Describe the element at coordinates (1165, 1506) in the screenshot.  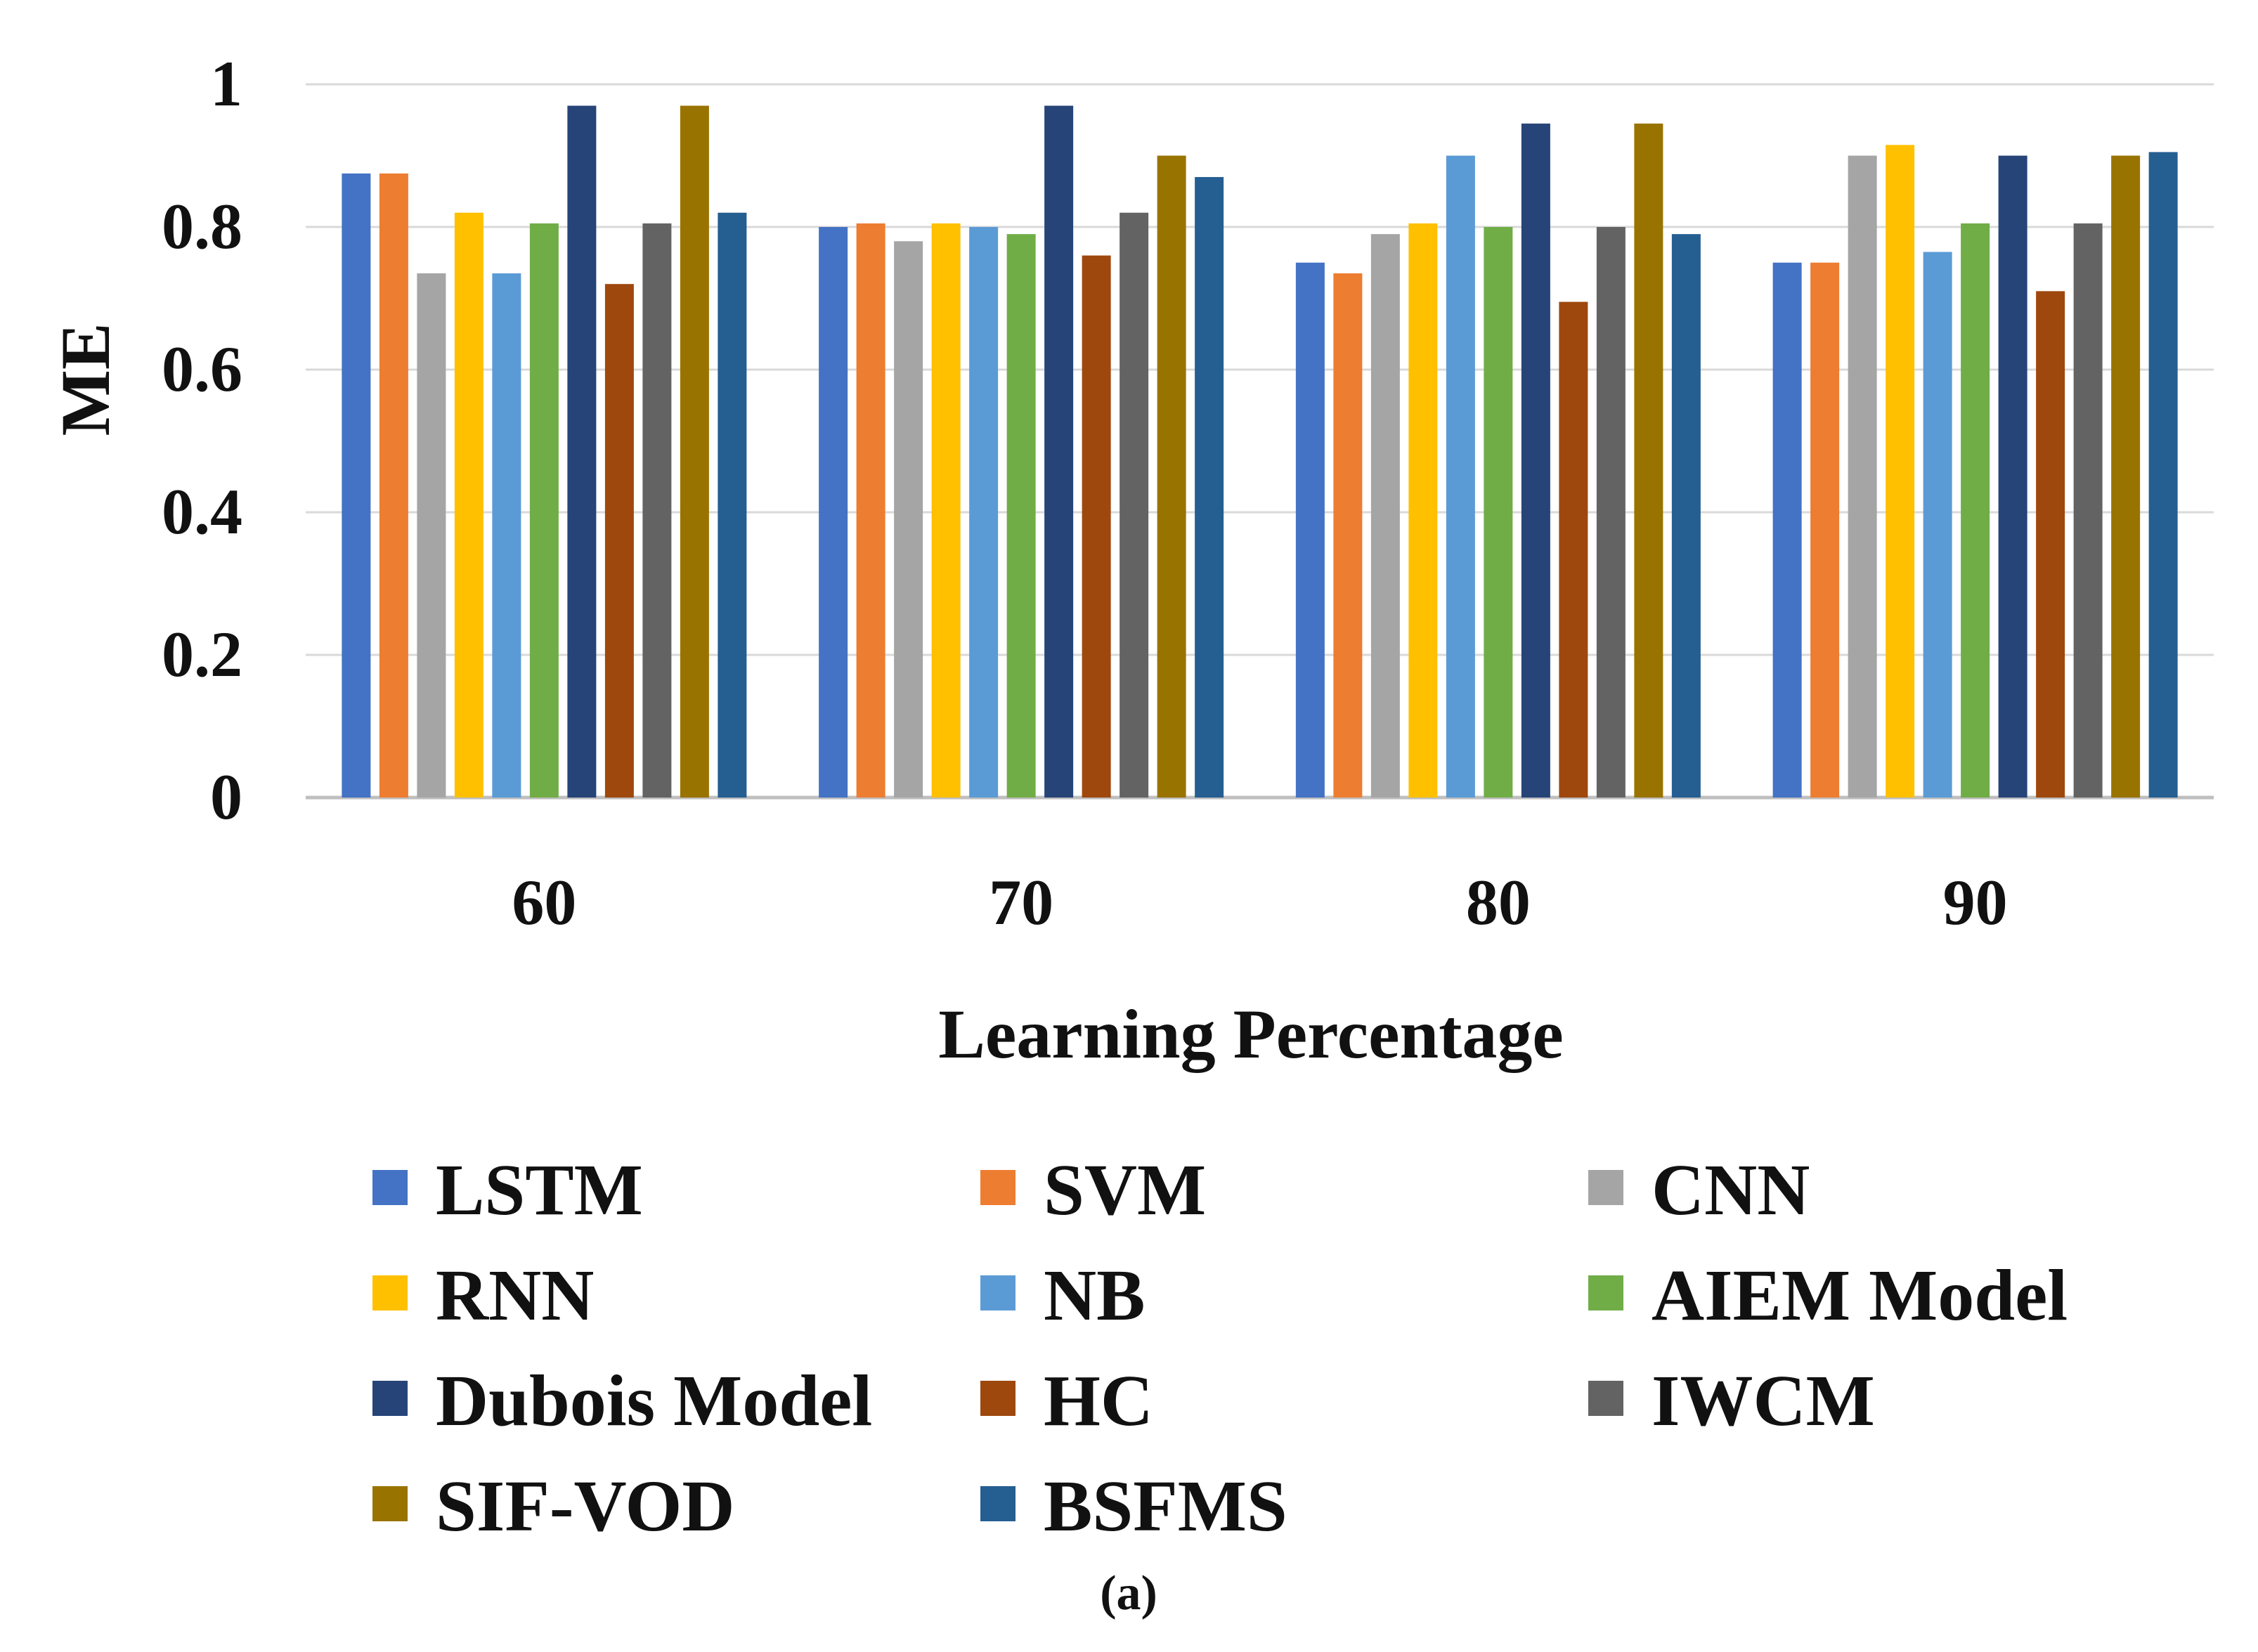
I see `legend-label-bsfms: BSFMS` at that location.